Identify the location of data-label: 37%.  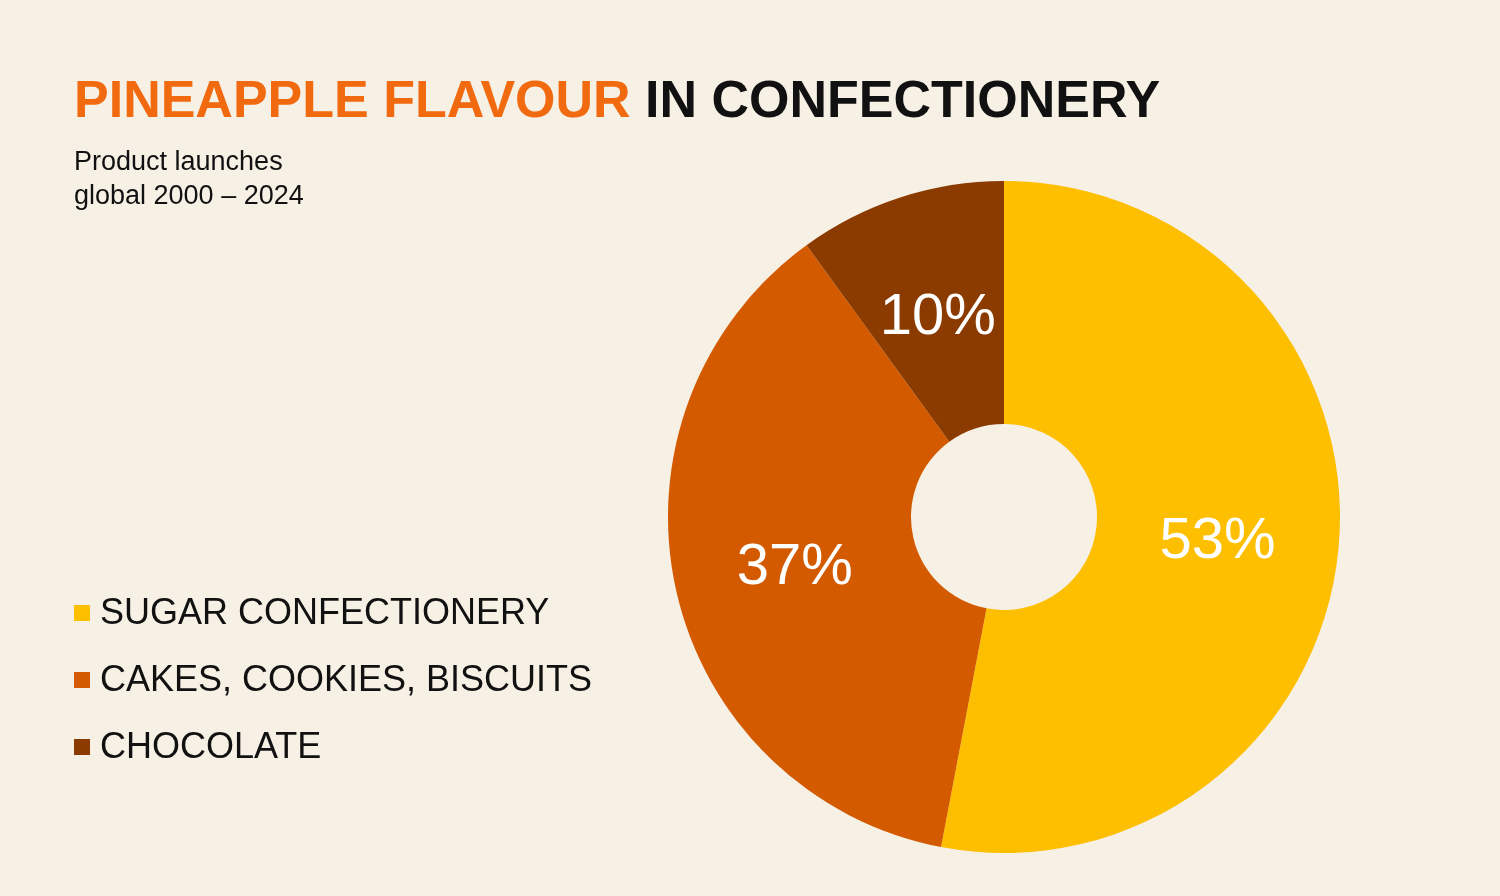
(794, 564).